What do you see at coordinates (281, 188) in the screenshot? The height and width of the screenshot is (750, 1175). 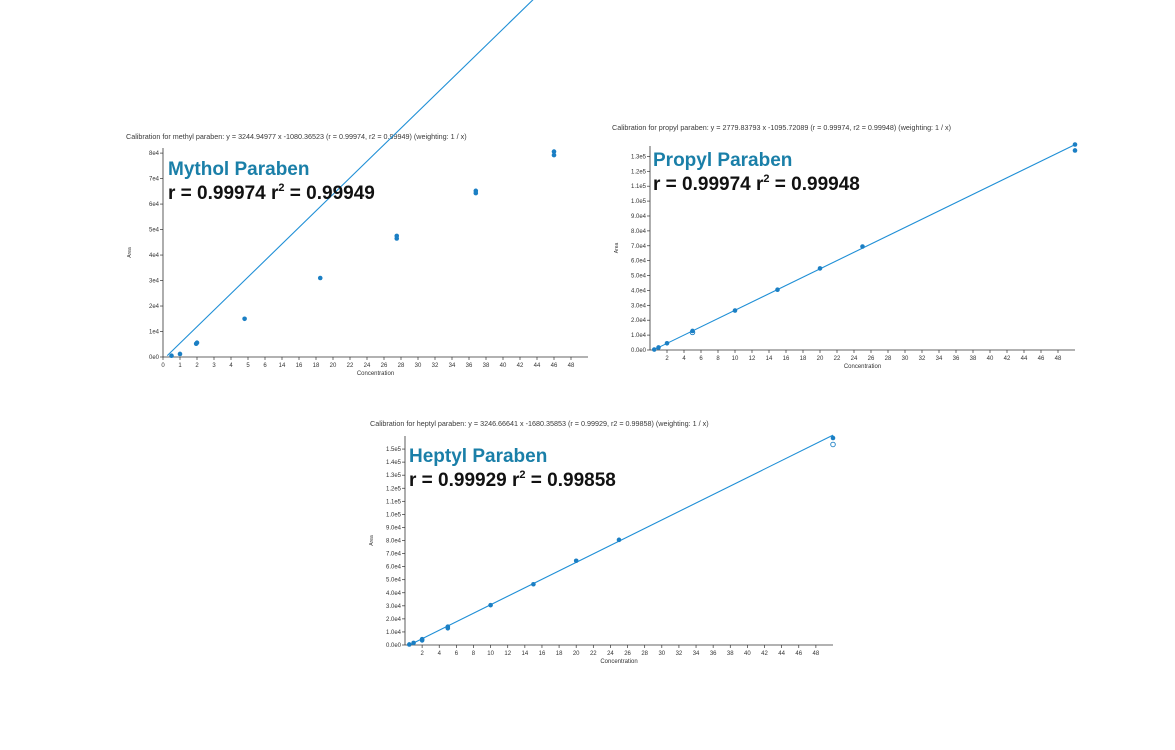 I see `methyl-r2-superscript: 2` at bounding box center [281, 188].